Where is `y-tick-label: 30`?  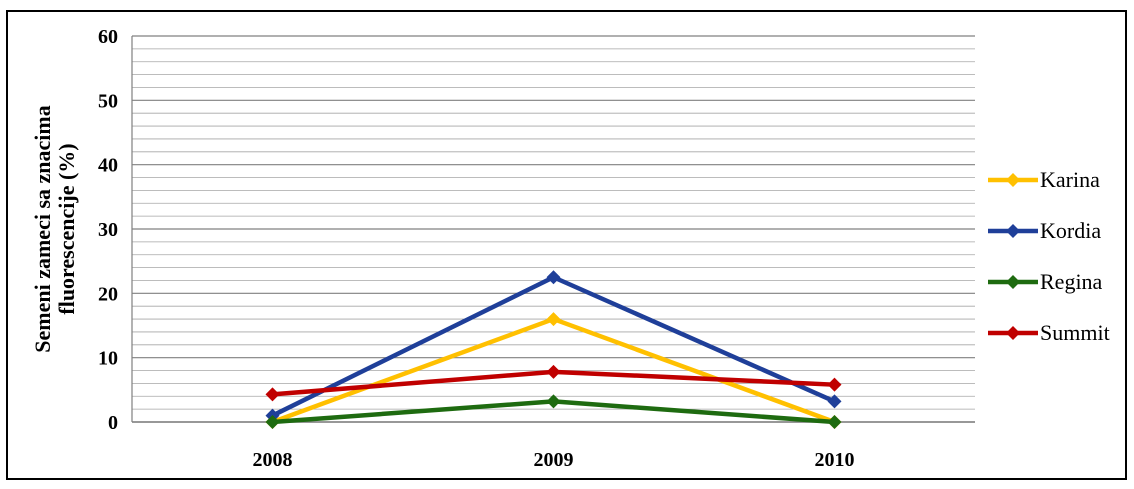
y-tick-label: 30 is located at coordinates (108, 230).